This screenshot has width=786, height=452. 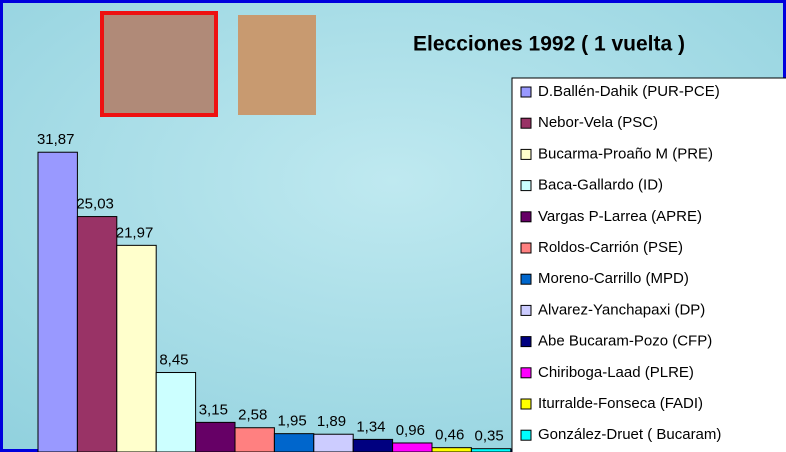 I want to click on legend-label: Moreno-Carrillo (MPD), so click(x=613, y=278).